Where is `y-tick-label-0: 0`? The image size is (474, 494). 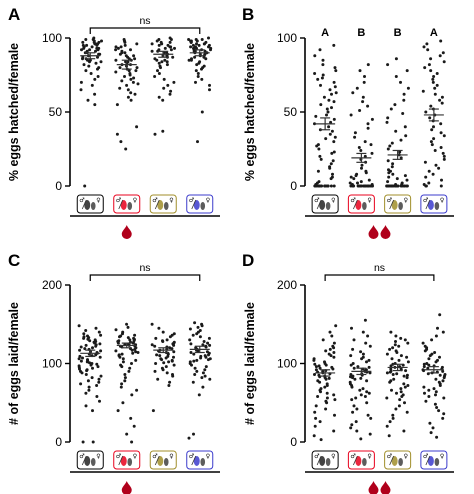
y-tick-label-0: 0 is located at coordinates (293, 186).